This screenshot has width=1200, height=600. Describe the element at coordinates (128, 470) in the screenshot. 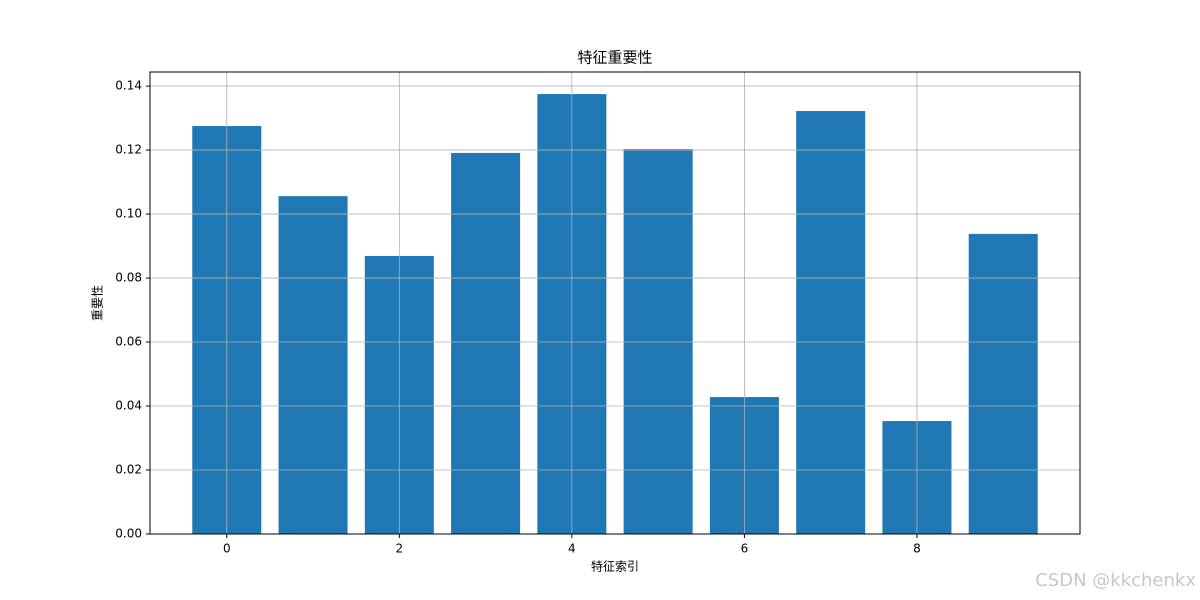

I see `y-tick-label: 0.02` at that location.